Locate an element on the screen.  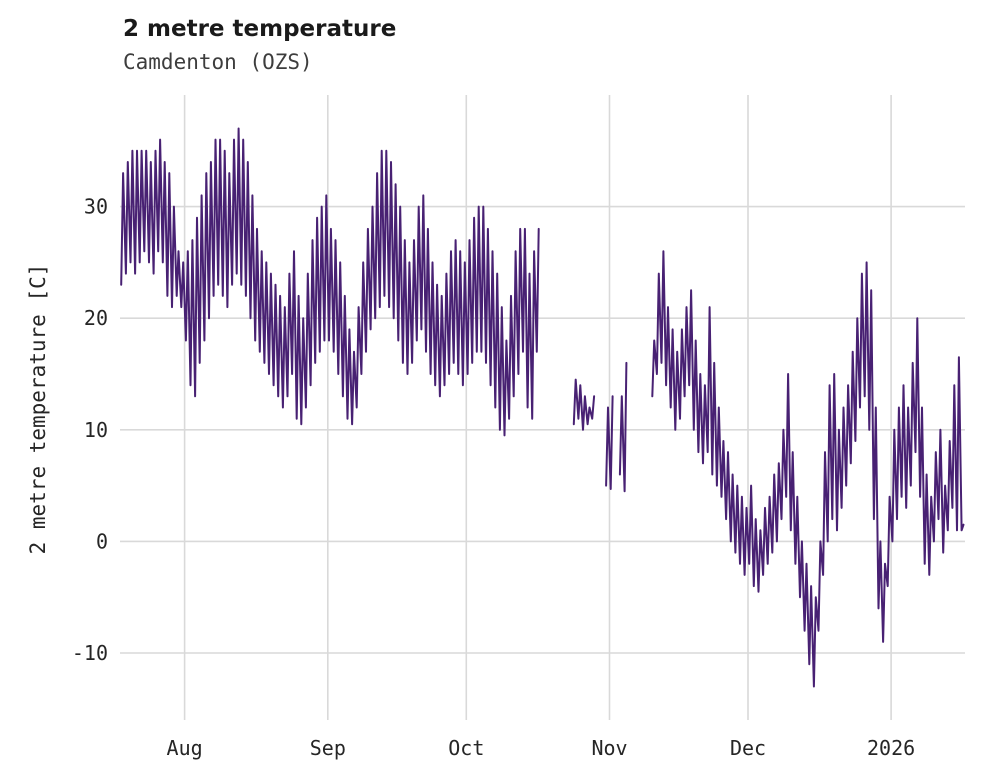
y-axis-label: 2 metre temperature [C] is located at coordinates (38, 409).